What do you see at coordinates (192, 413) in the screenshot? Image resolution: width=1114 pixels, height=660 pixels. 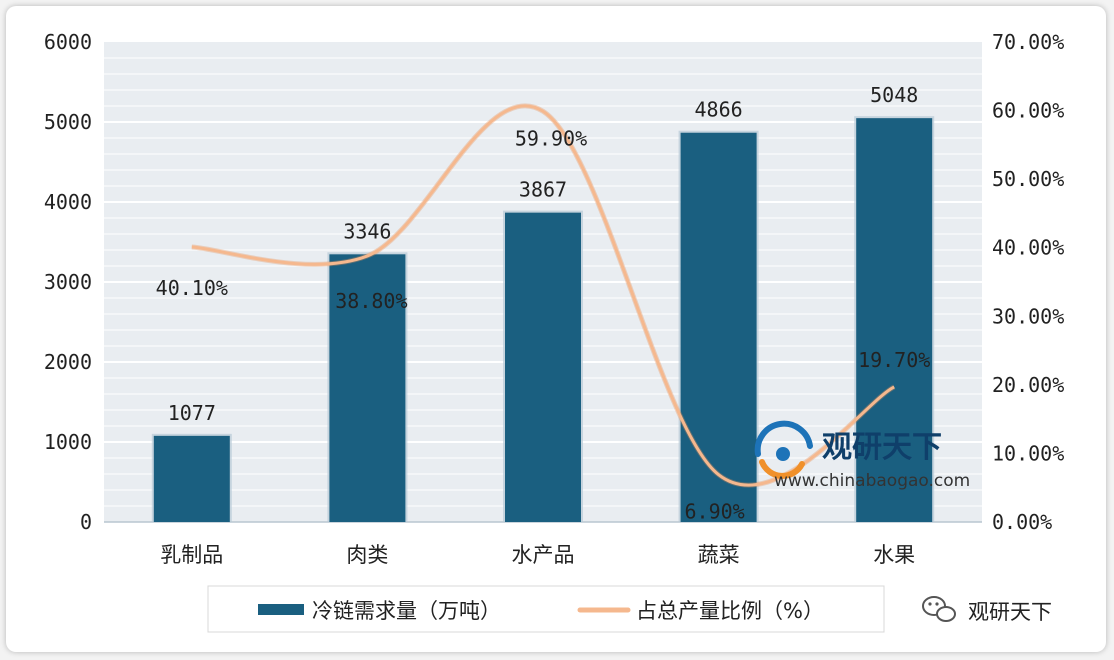 I see `bar-value-label: 1077` at bounding box center [192, 413].